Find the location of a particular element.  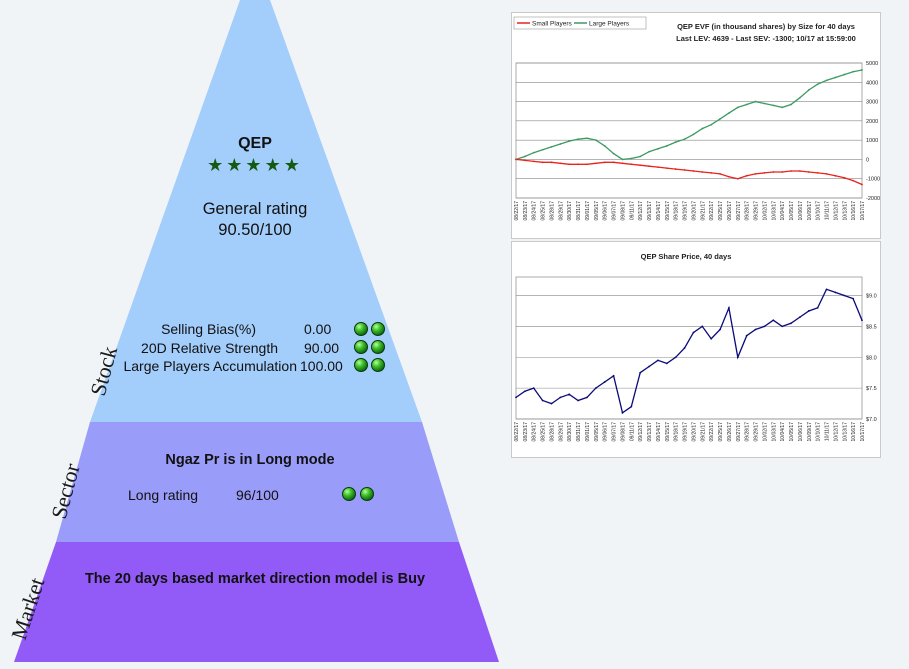

market-band is located at coordinates (256, 602).